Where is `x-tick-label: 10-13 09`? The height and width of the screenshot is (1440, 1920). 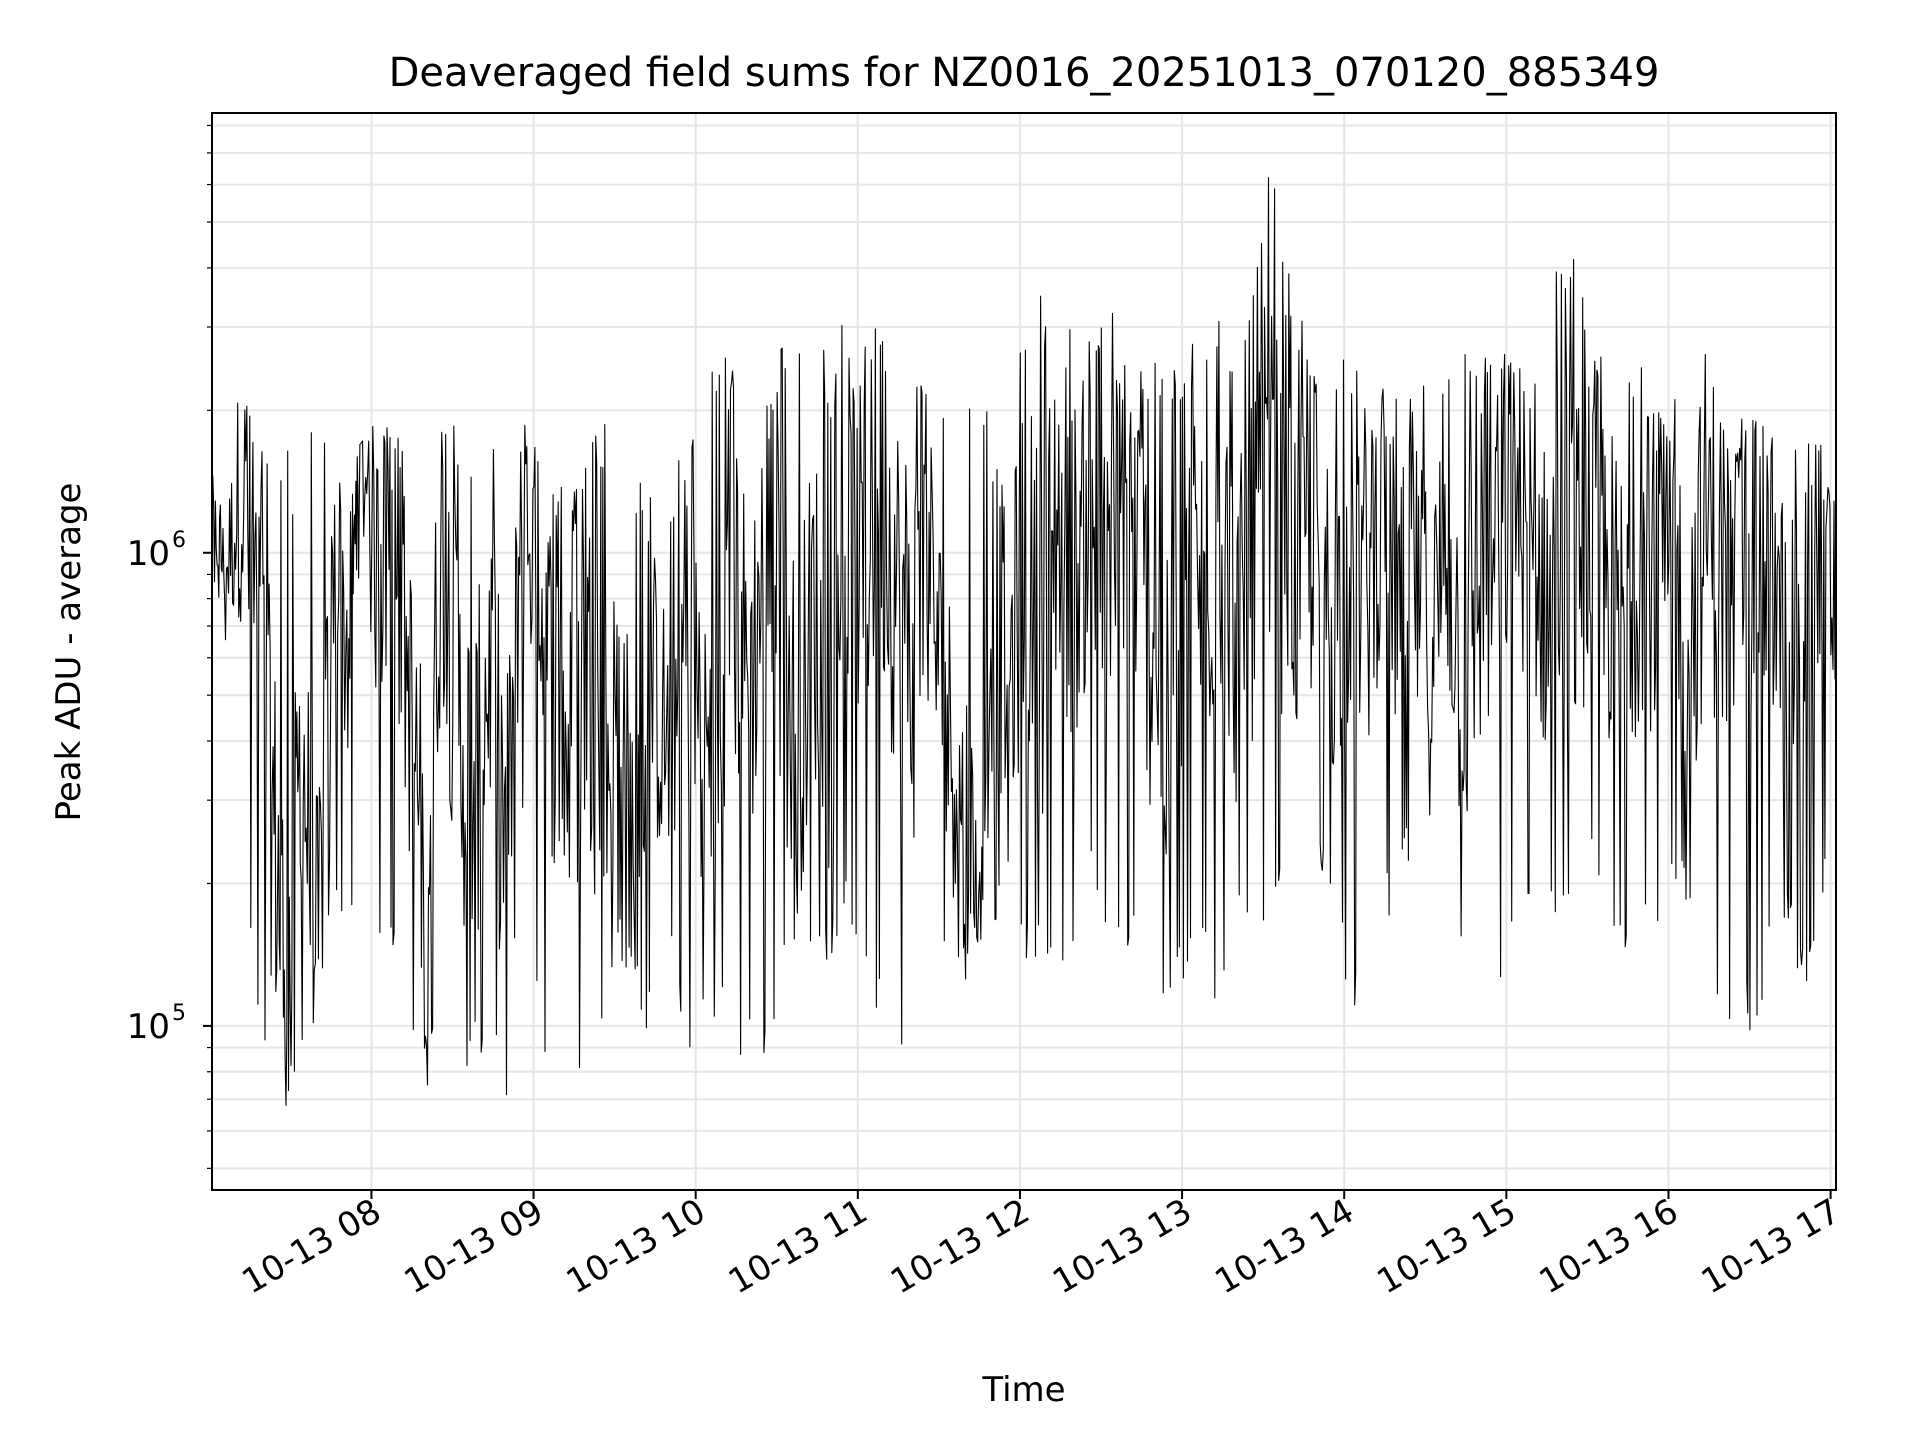
x-tick-label: 10-13 09 is located at coordinates (474, 1246).